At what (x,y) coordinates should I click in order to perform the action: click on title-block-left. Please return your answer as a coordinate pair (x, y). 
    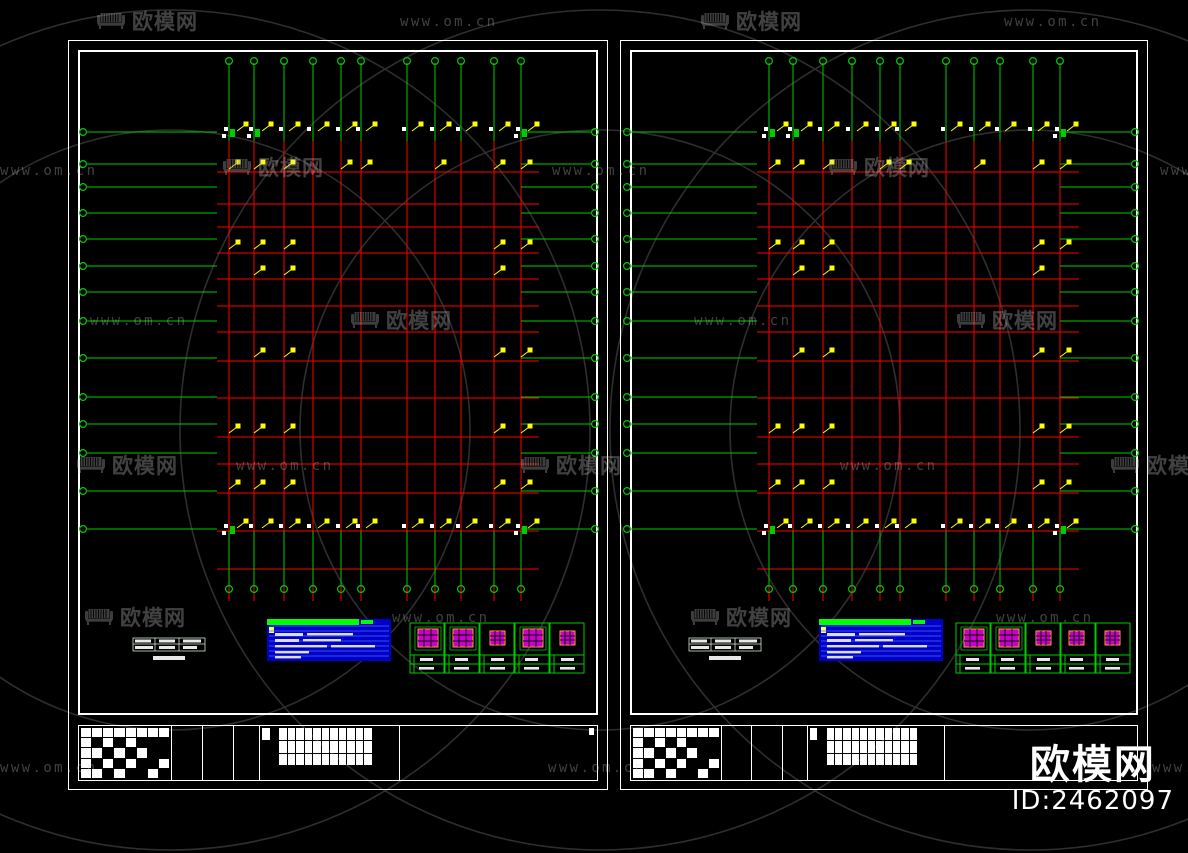
    Looking at the image, I should click on (338, 753).